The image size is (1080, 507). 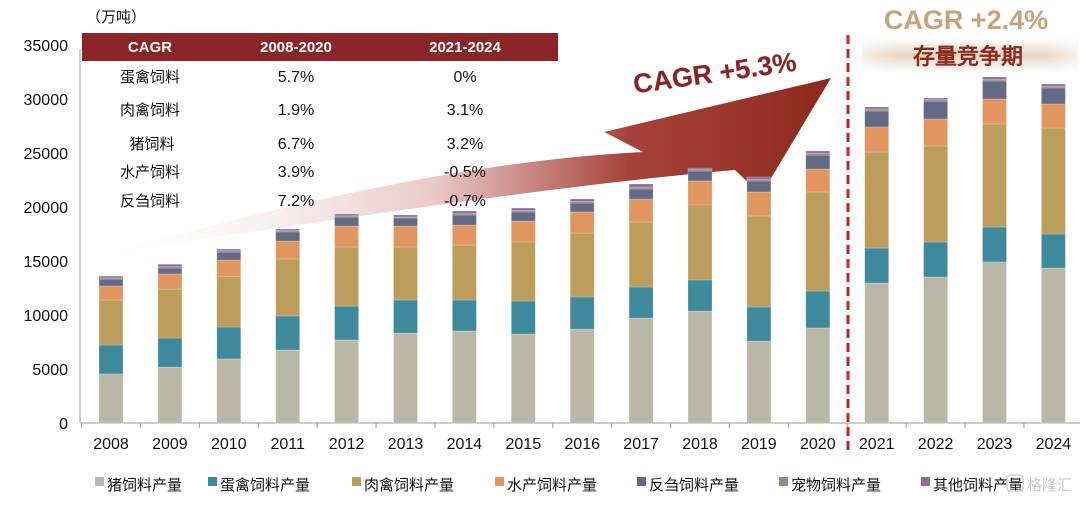 What do you see at coordinates (296, 201) in the screenshot?
I see `cagr-row-value: 7.2%` at bounding box center [296, 201].